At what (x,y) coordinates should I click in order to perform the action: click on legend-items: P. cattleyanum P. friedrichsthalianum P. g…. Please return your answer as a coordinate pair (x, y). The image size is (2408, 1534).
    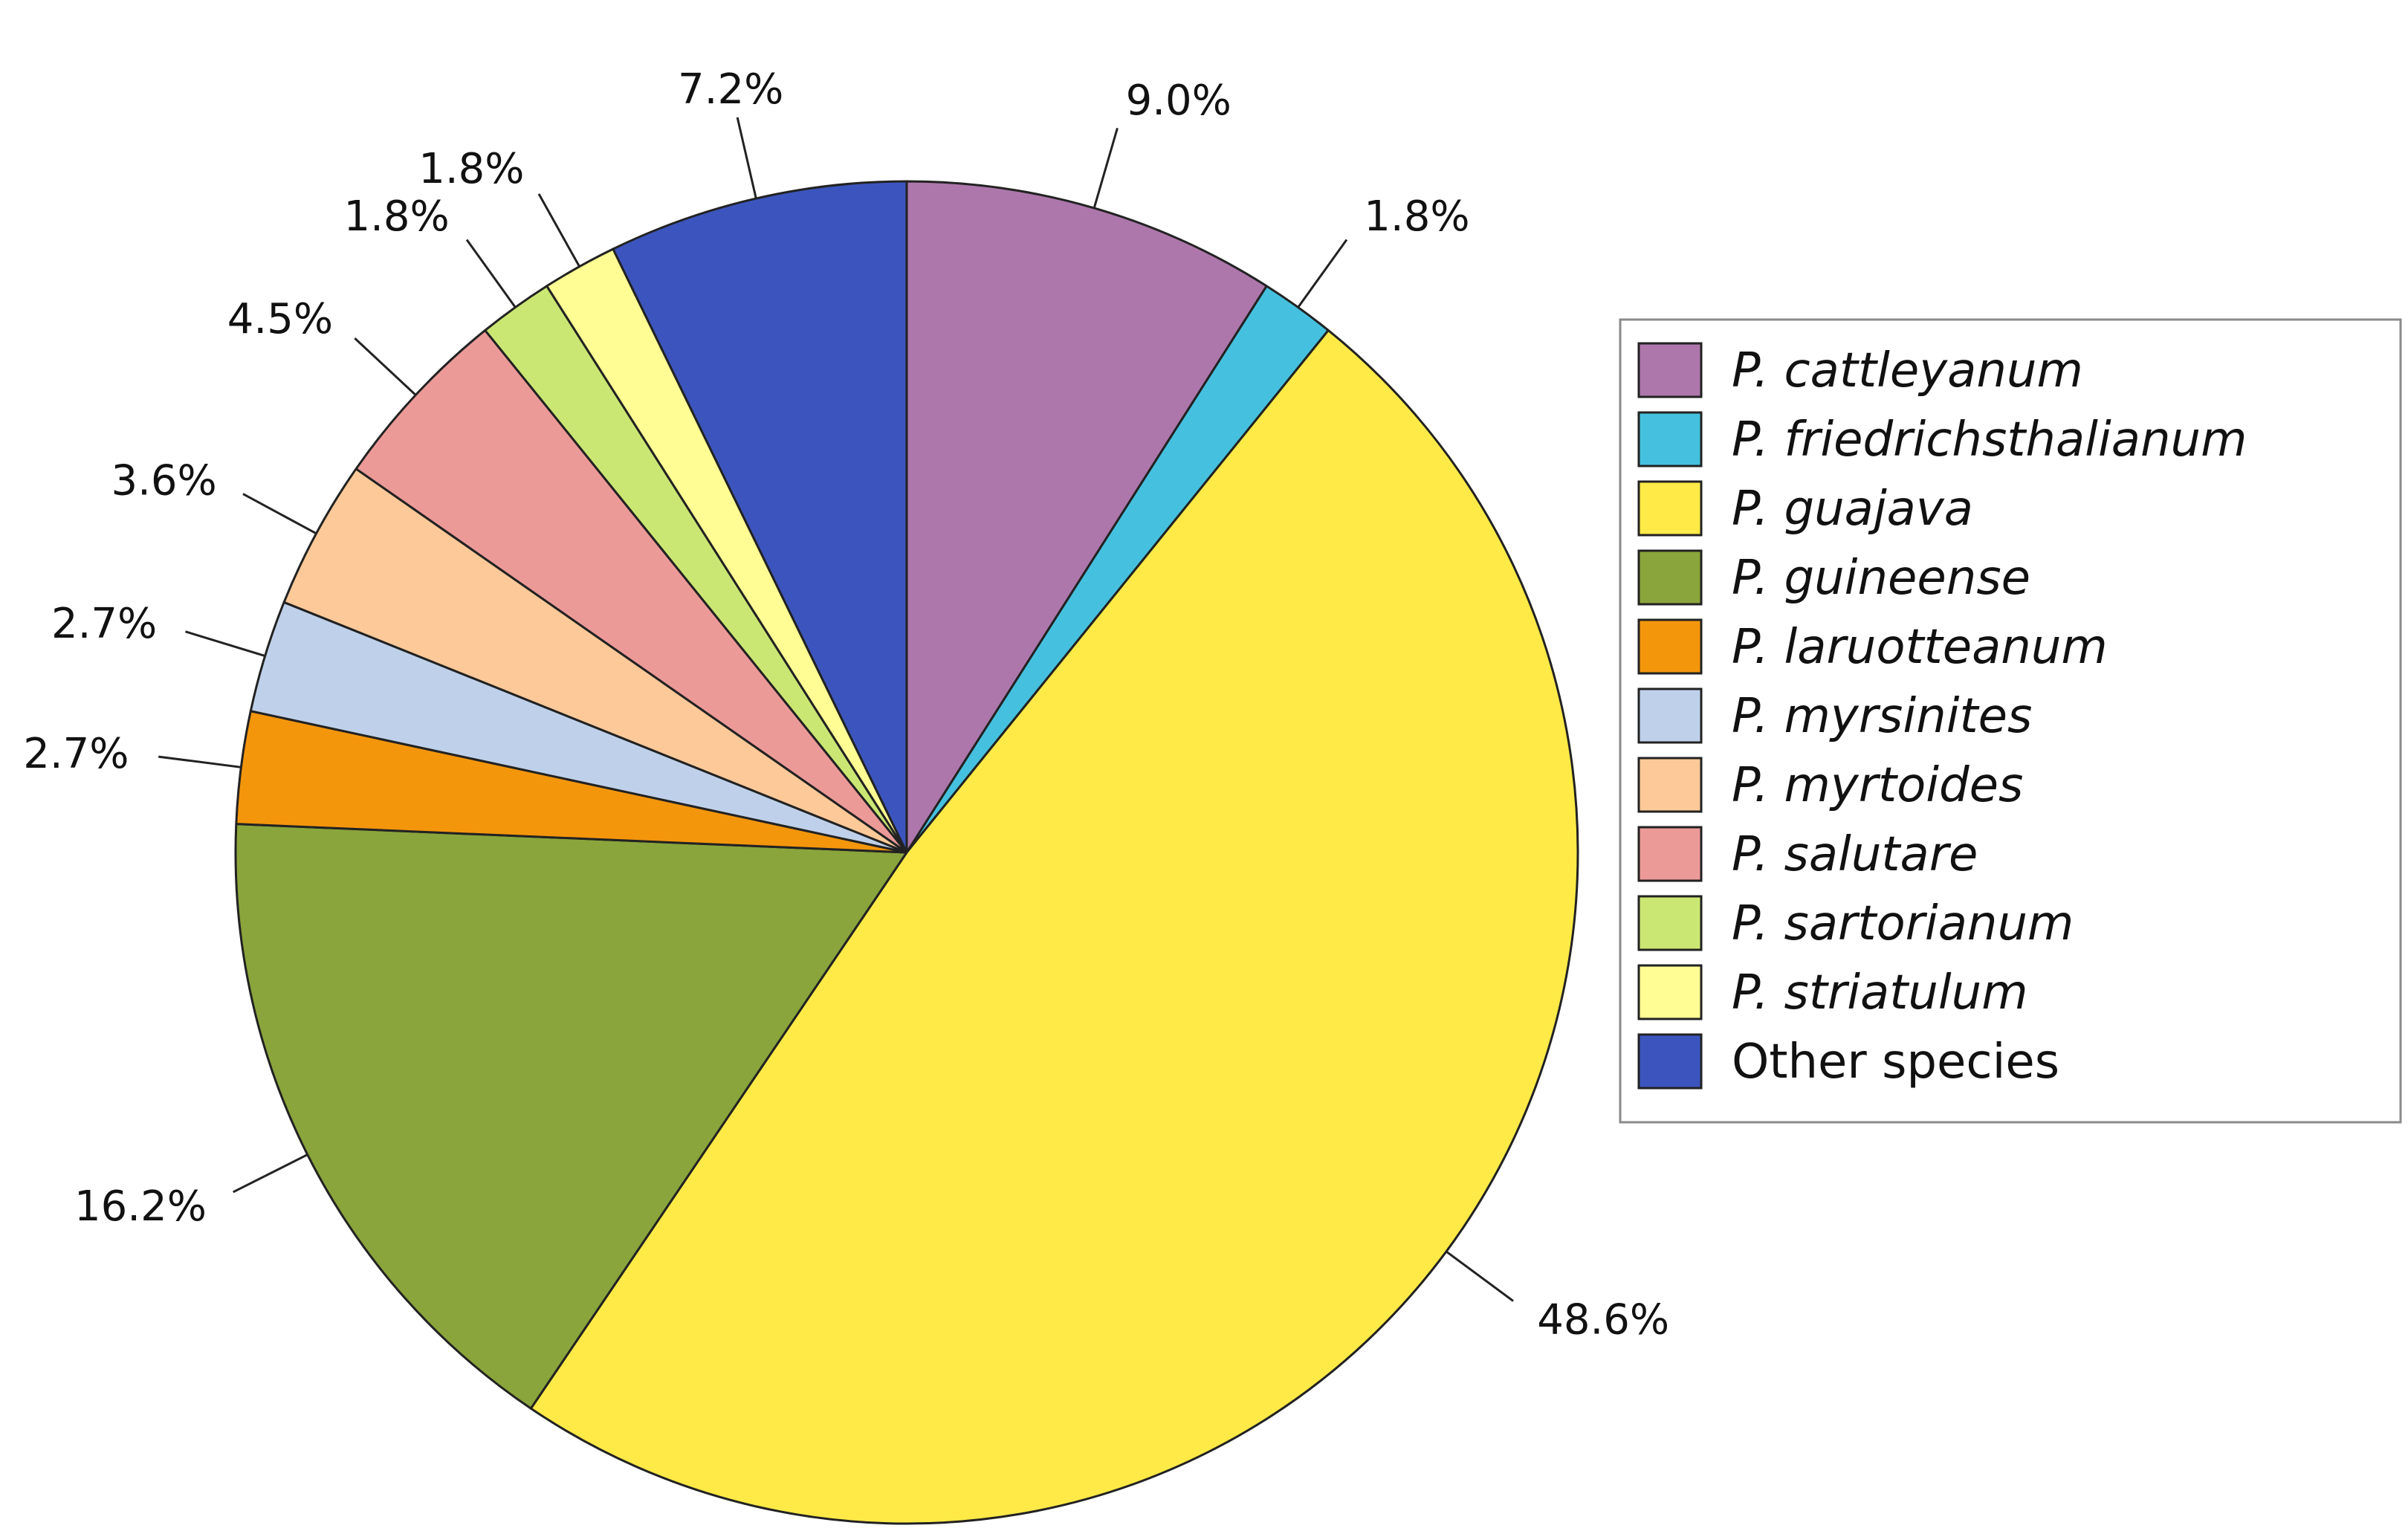
    Looking at the image, I should click on (1942, 716).